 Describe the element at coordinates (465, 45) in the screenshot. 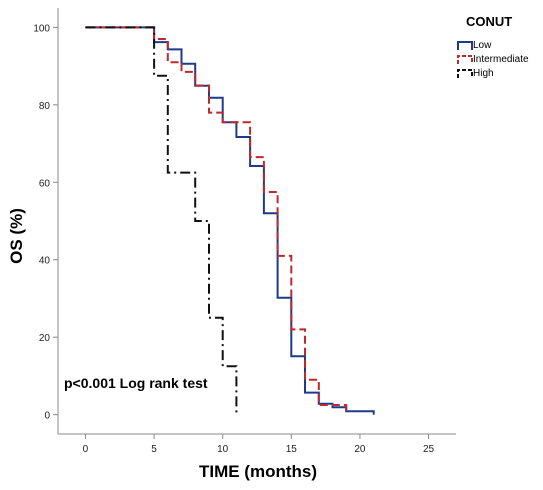

I see `legend-swatch-low` at that location.